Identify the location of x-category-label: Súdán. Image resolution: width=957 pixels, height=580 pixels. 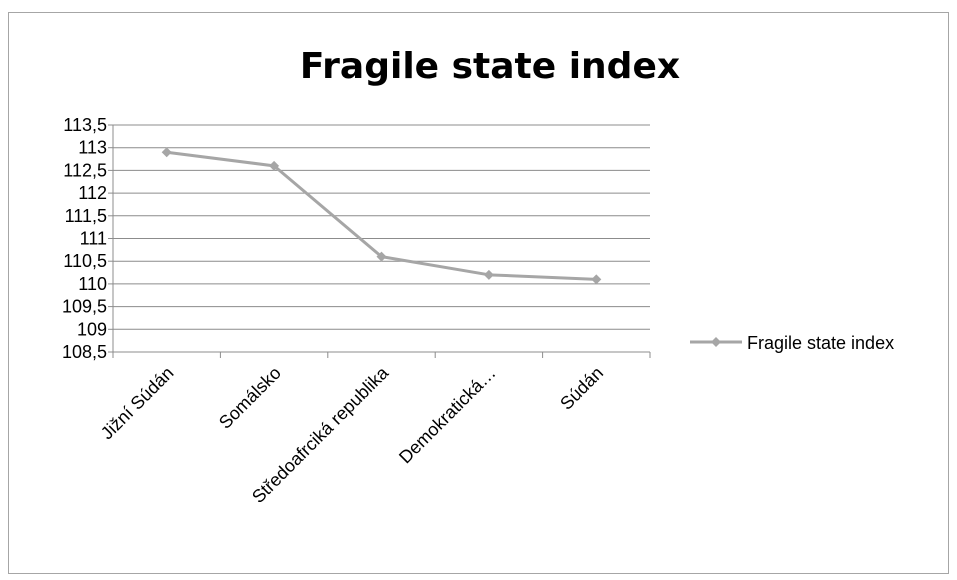
(581, 388).